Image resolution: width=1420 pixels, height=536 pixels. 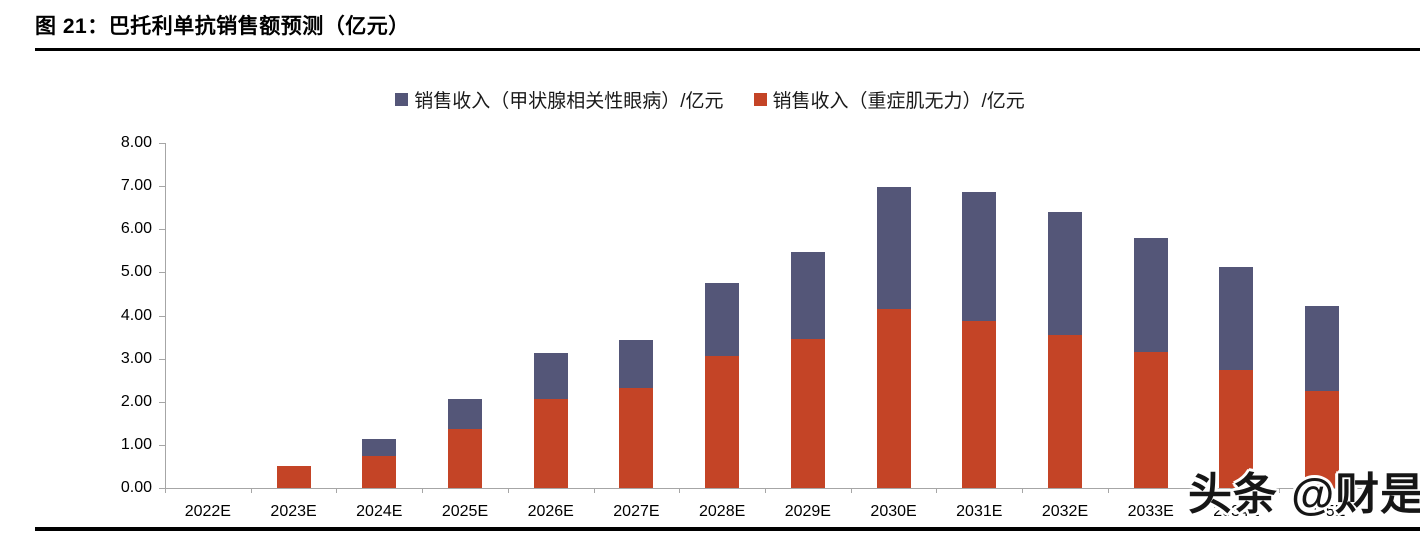 What do you see at coordinates (727, 49) in the screenshot?
I see `title-underline` at bounding box center [727, 49].